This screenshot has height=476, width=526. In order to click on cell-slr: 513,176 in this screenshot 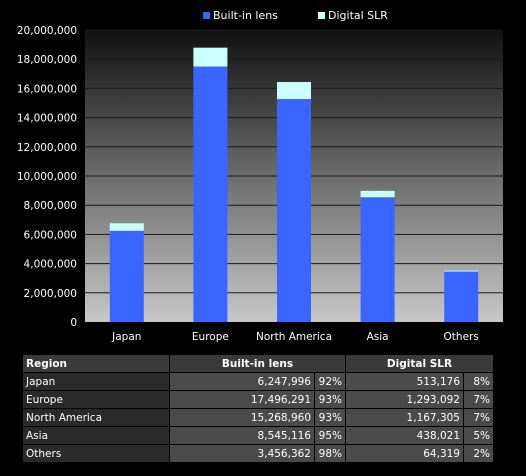, I will do `click(404, 381)`.